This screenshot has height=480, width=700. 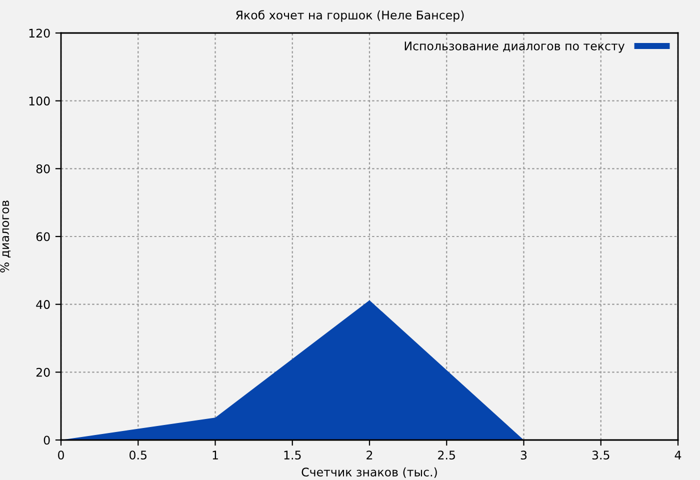 What do you see at coordinates (47, 440) in the screenshot?
I see `y-tick-label: 0` at bounding box center [47, 440].